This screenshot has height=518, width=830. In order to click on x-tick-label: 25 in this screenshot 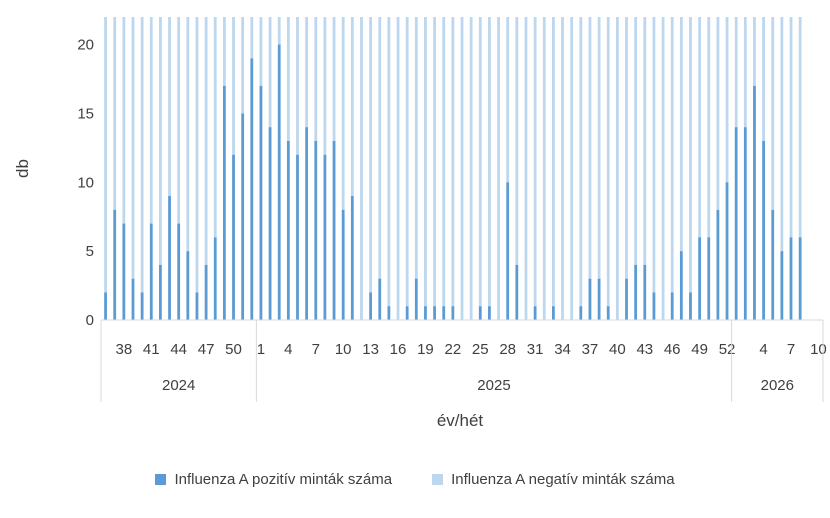, I will do `click(480, 349)`.